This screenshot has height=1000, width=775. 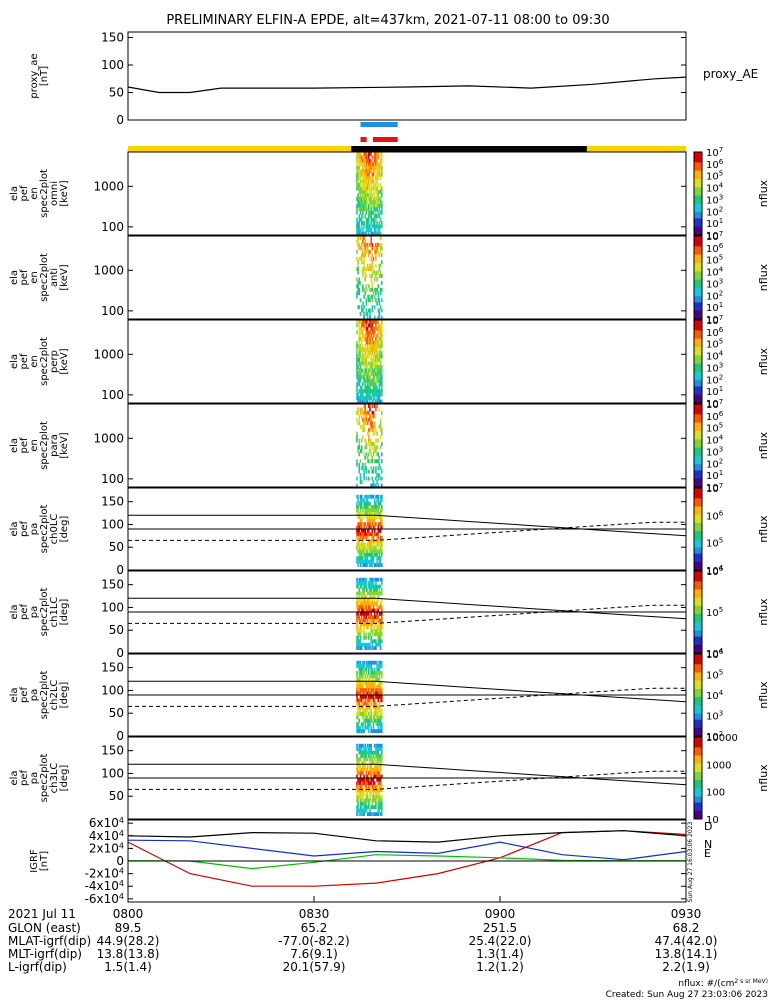 What do you see at coordinates (14, 777) in the screenshot?
I see `y-axis-label: ela` at bounding box center [14, 777].